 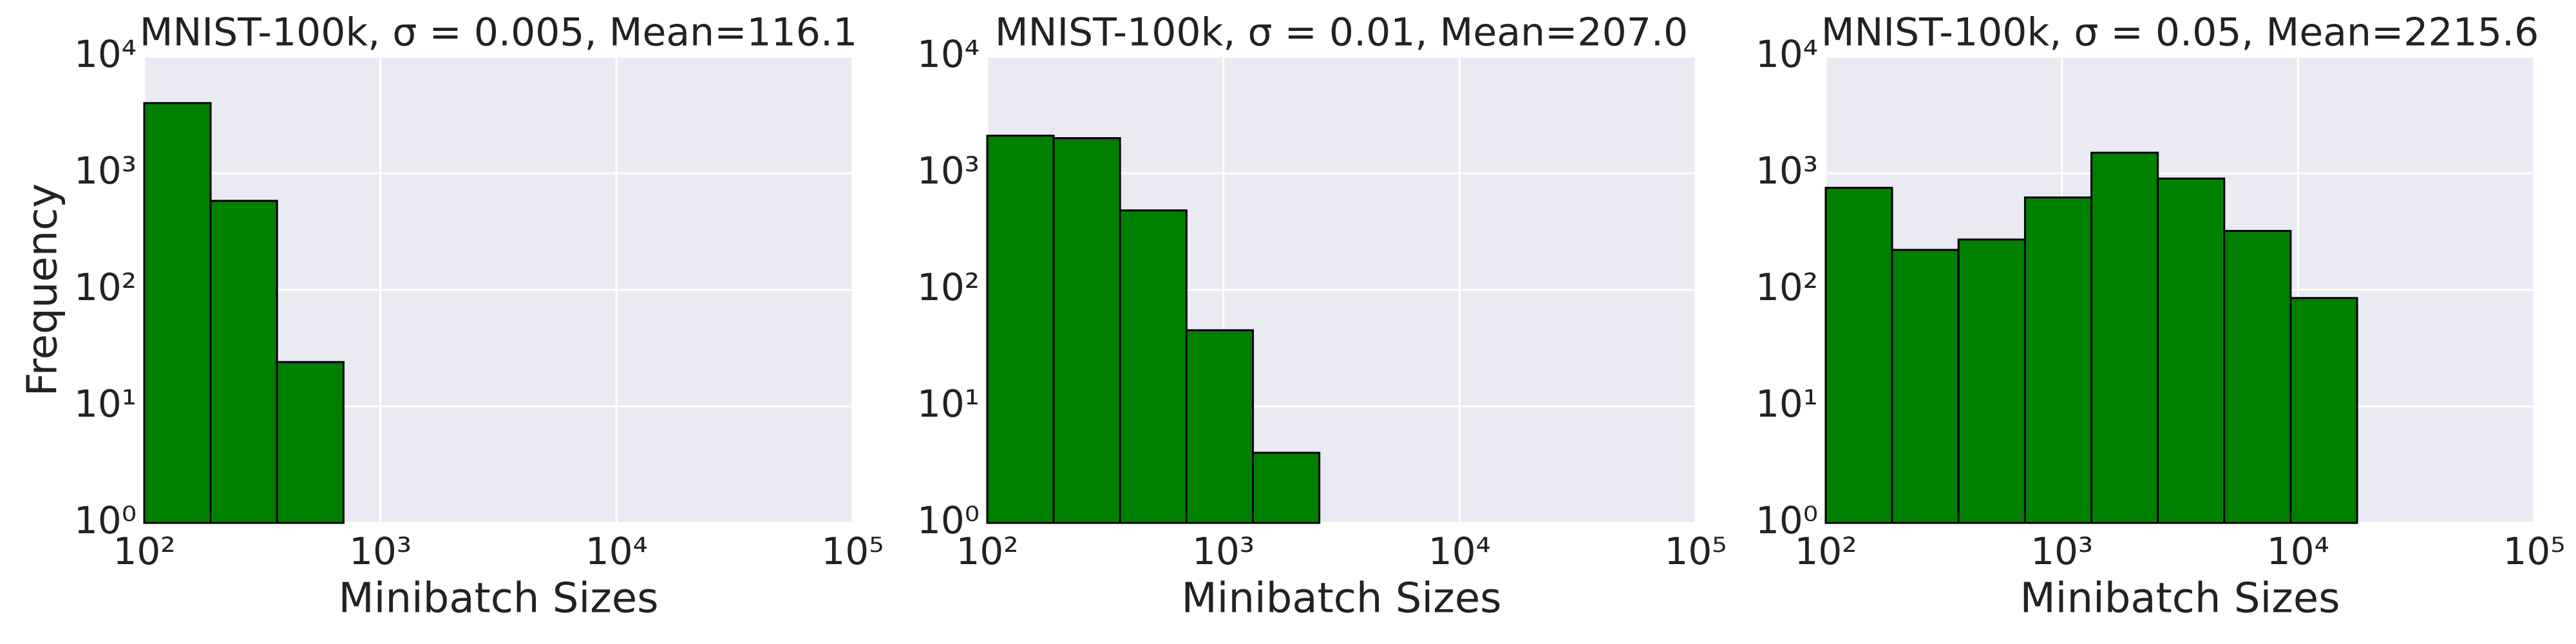 I want to click on chart-title: MNIST-100k, σ = 0.01, Mean=207.0, so click(x=1341, y=32).